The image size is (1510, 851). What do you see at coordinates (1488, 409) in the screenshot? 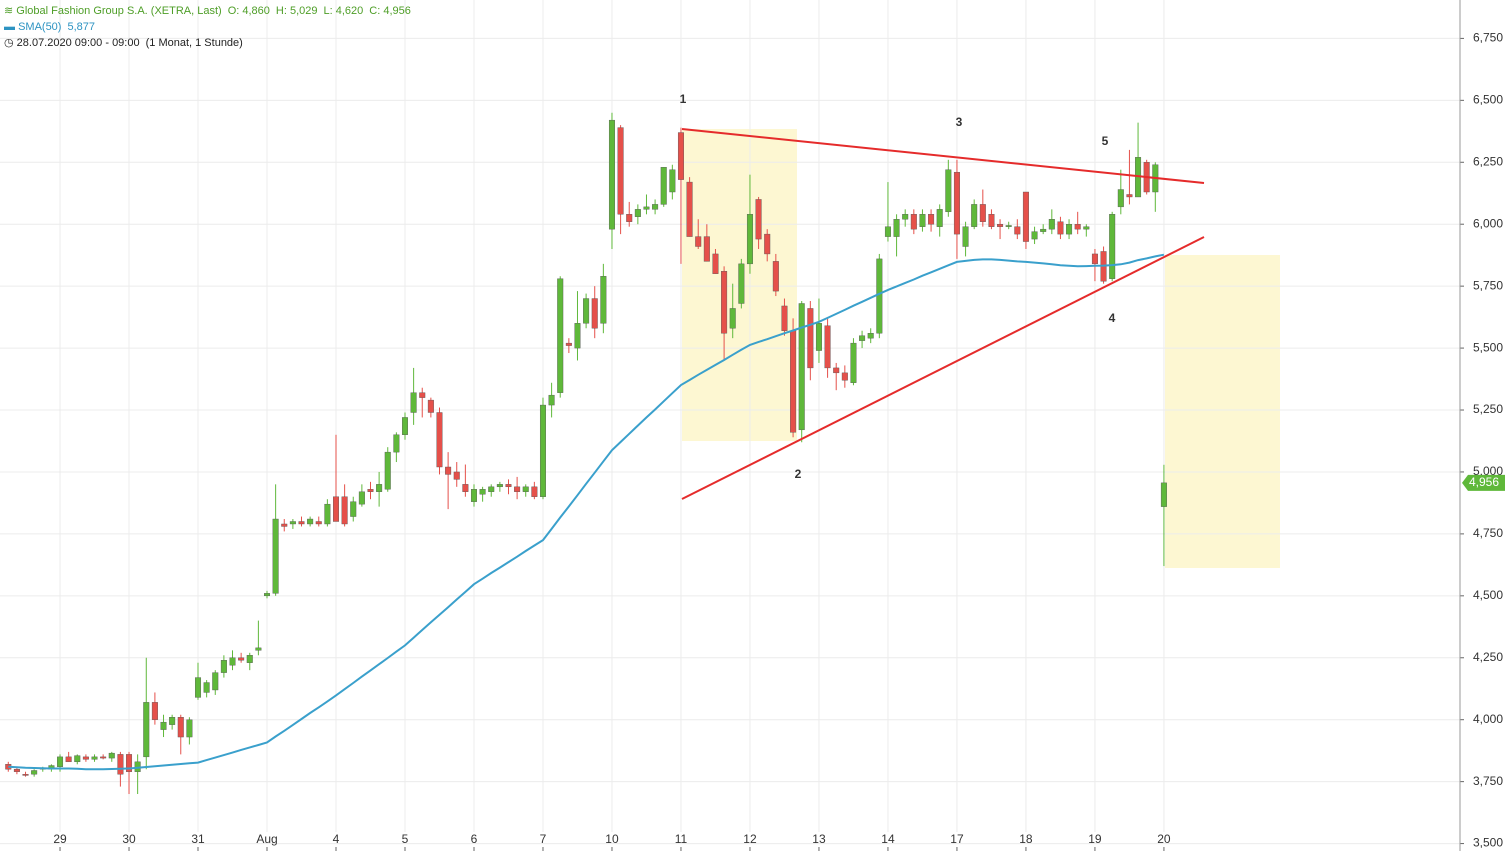
I see `y-tick-label: 5,250` at bounding box center [1488, 409].